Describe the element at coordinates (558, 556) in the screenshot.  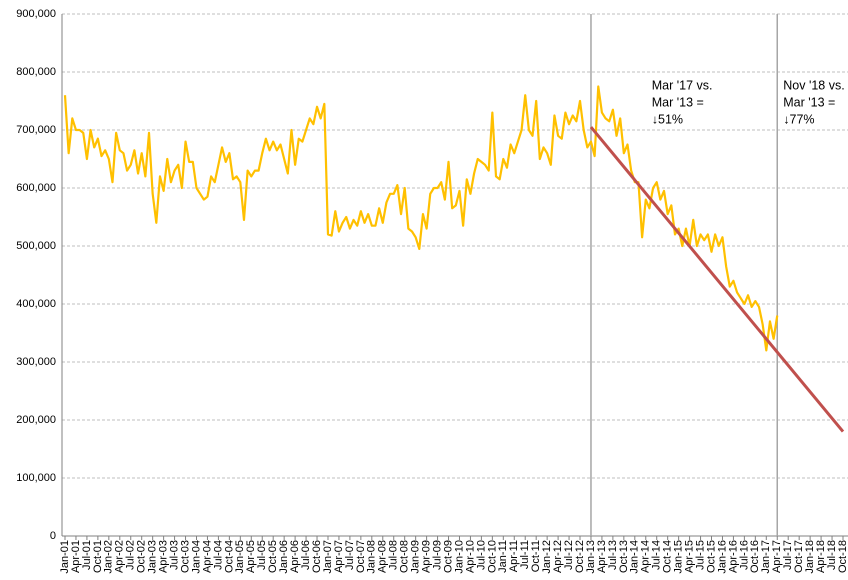
I see `x-tick-label: Apr-12` at that location.